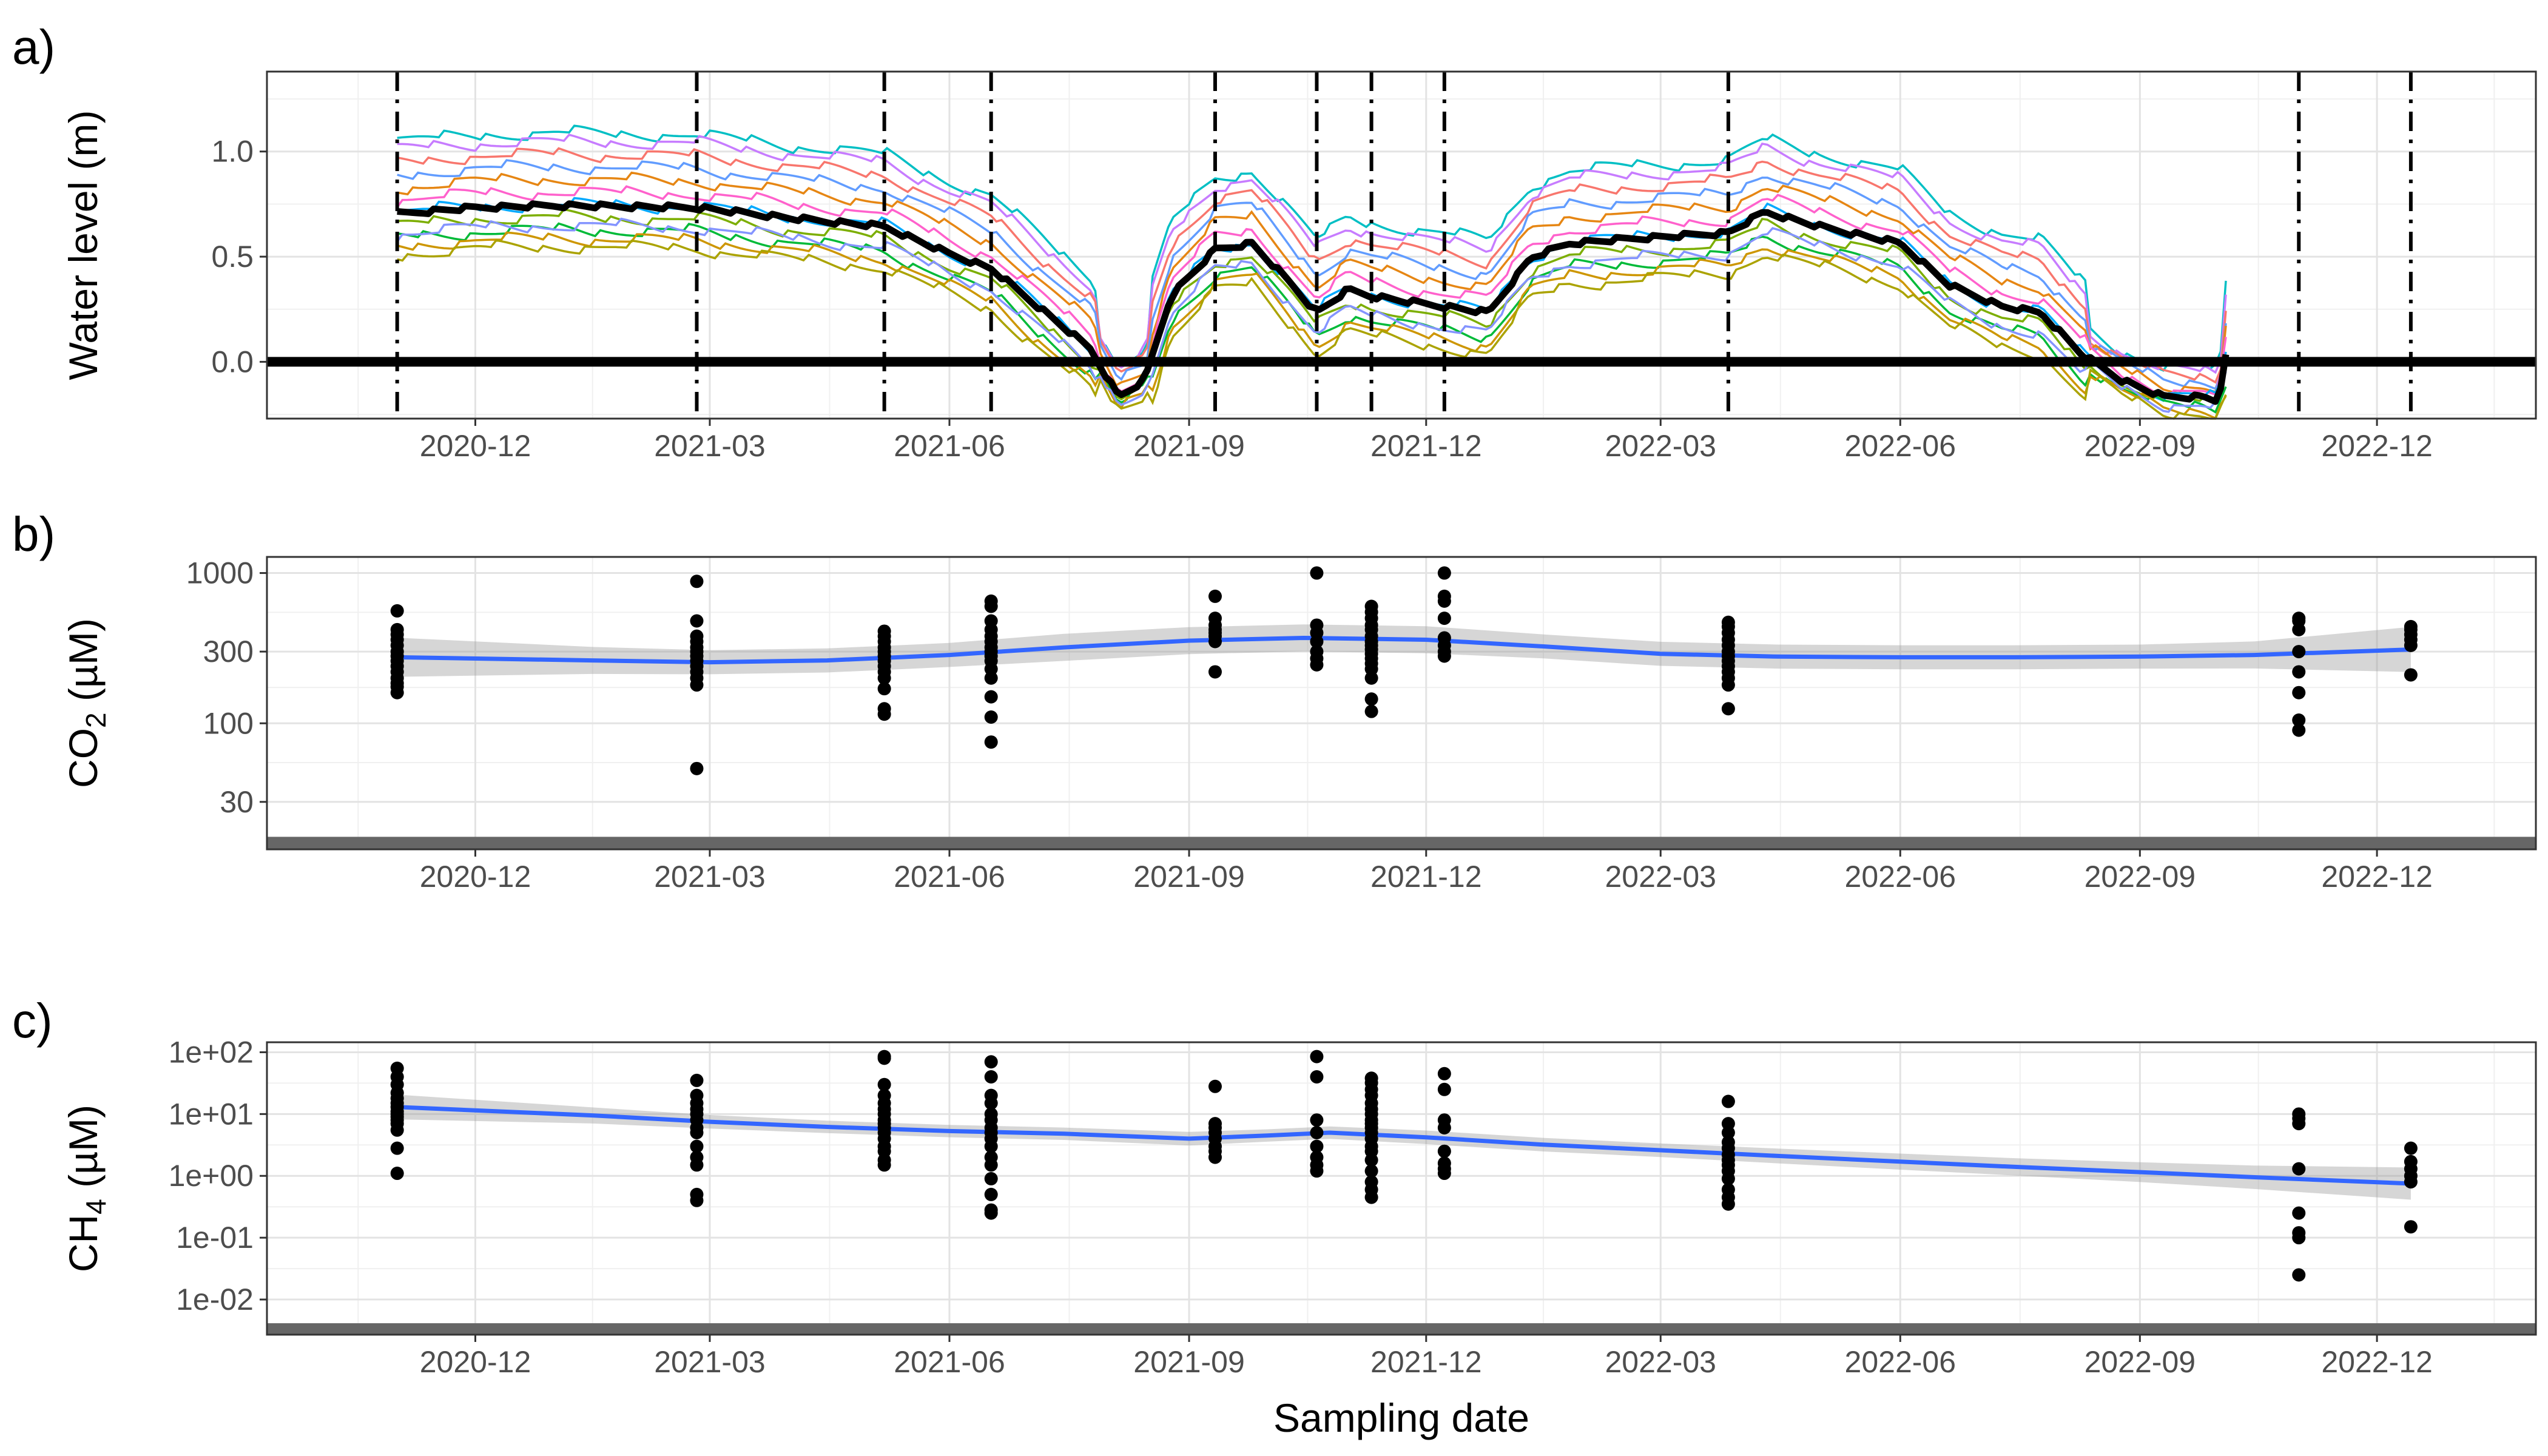  What do you see at coordinates (475, 1362) in the screenshot?
I see `x-tick-label: 2020-12` at bounding box center [475, 1362].